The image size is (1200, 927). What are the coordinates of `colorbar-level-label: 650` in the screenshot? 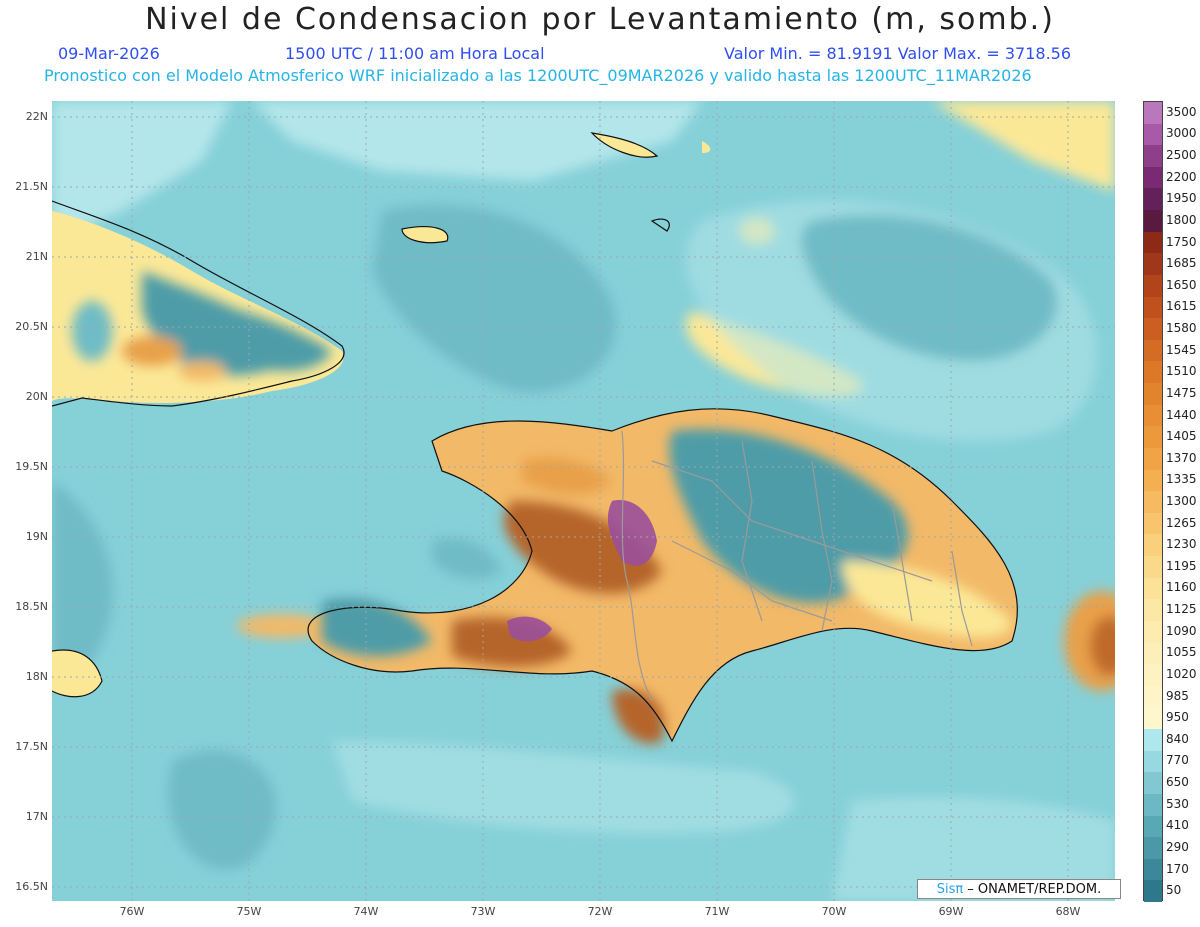 It's located at (1177, 782).